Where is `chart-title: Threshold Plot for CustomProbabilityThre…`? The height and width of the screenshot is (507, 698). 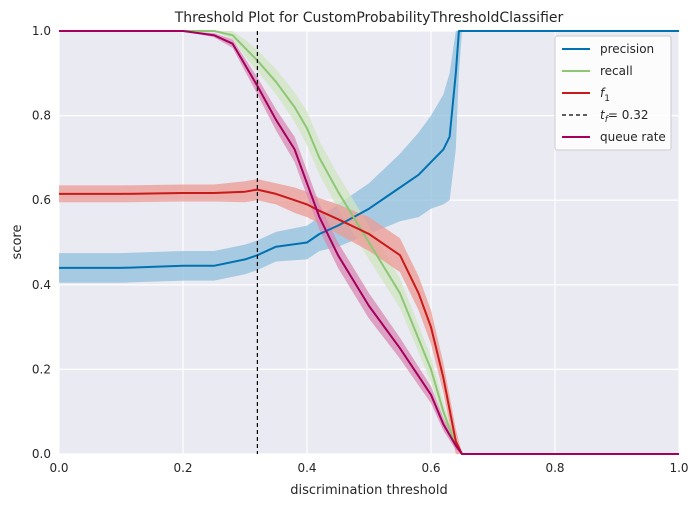 chart-title: Threshold Plot for CustomProbabilityThre… is located at coordinates (369, 18).